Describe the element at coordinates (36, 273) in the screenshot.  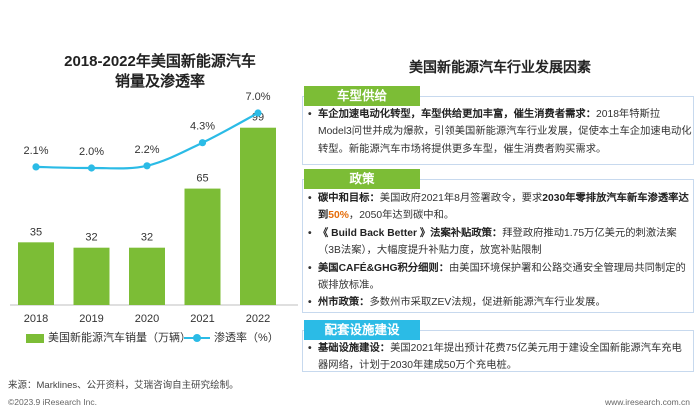
I see `bar-2018` at that location.